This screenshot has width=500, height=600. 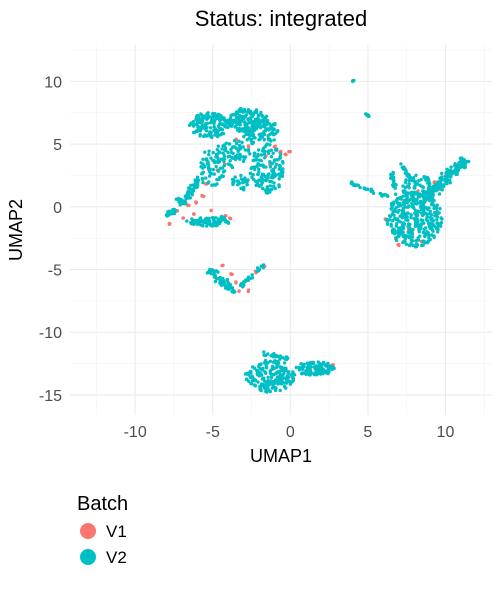 What do you see at coordinates (116, 557) in the screenshot?
I see `legend-label-v2: V2` at bounding box center [116, 557].